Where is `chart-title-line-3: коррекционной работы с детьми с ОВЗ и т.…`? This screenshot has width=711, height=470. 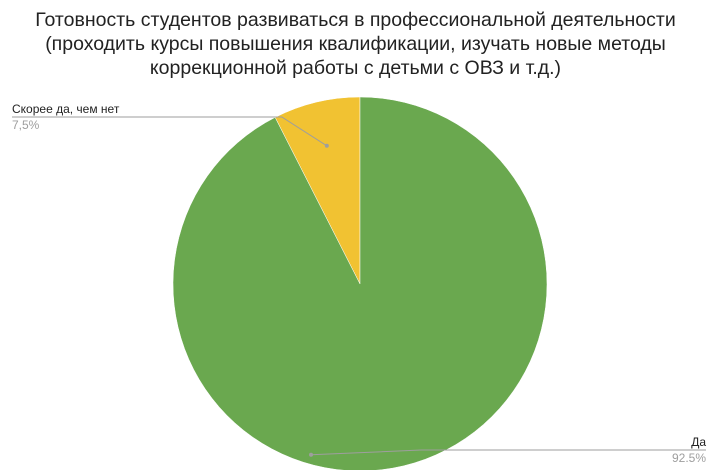 chart-title-line-3: коррекционной работы с детьми с ОВЗ и т.… is located at coordinates (355, 68).